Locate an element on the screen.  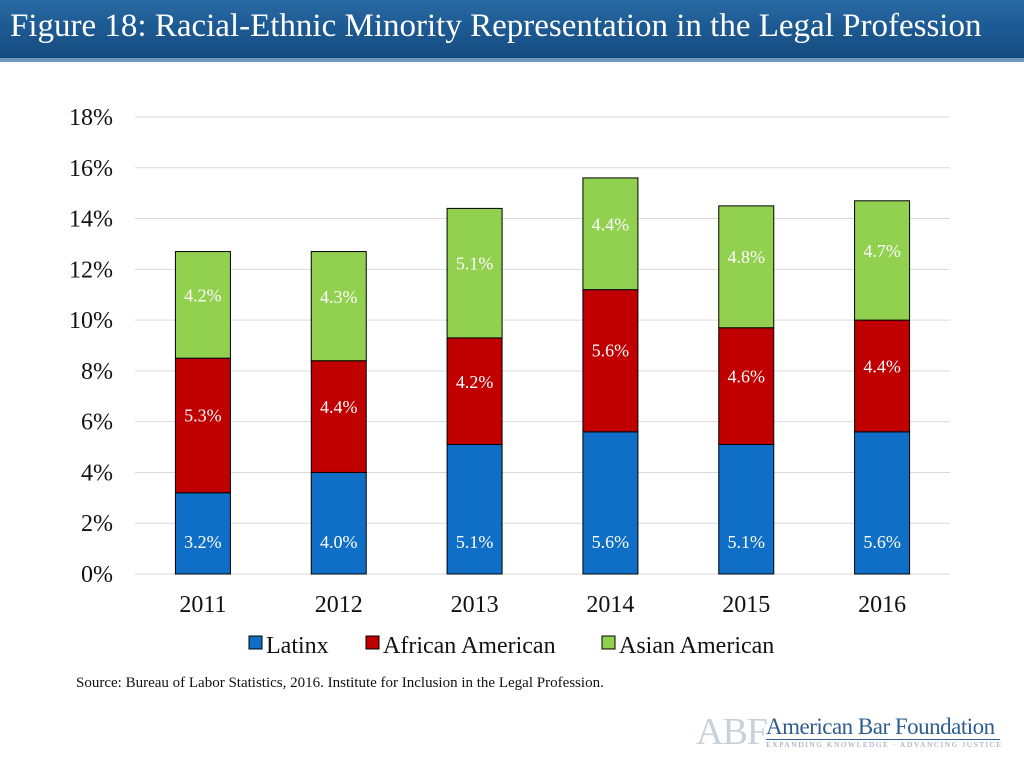
bar-african-american-2016 is located at coordinates (882, 376).